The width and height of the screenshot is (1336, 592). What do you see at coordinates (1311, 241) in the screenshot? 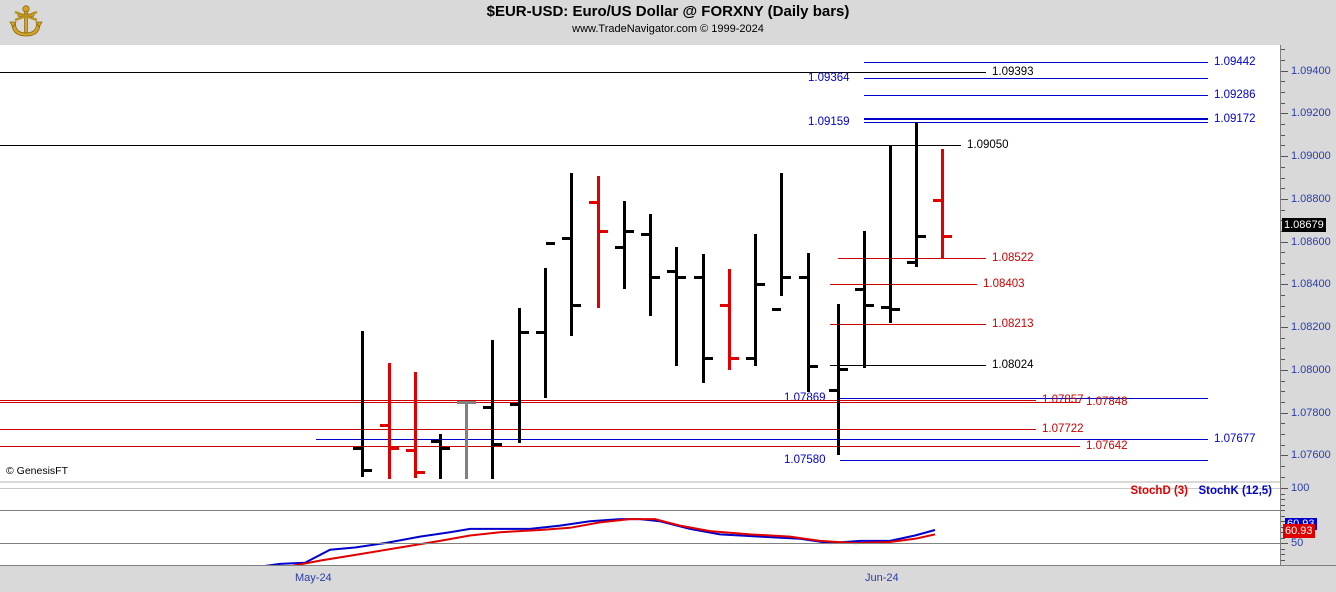
I see `price-axis-label: 1.08600` at bounding box center [1311, 241].